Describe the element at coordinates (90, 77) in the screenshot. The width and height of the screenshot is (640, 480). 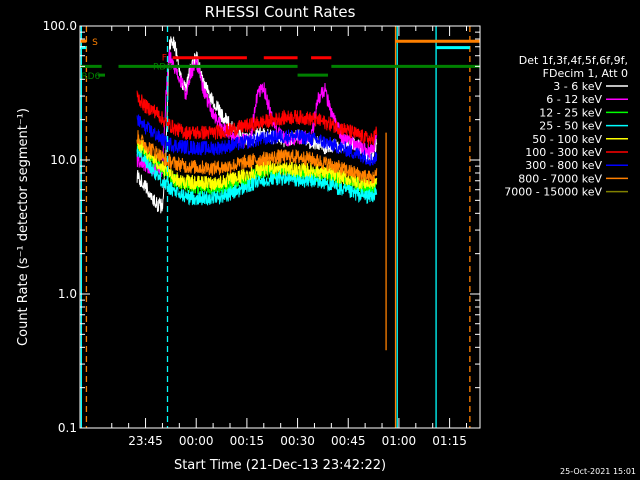
I see `flag-label-4: RD6` at that location.